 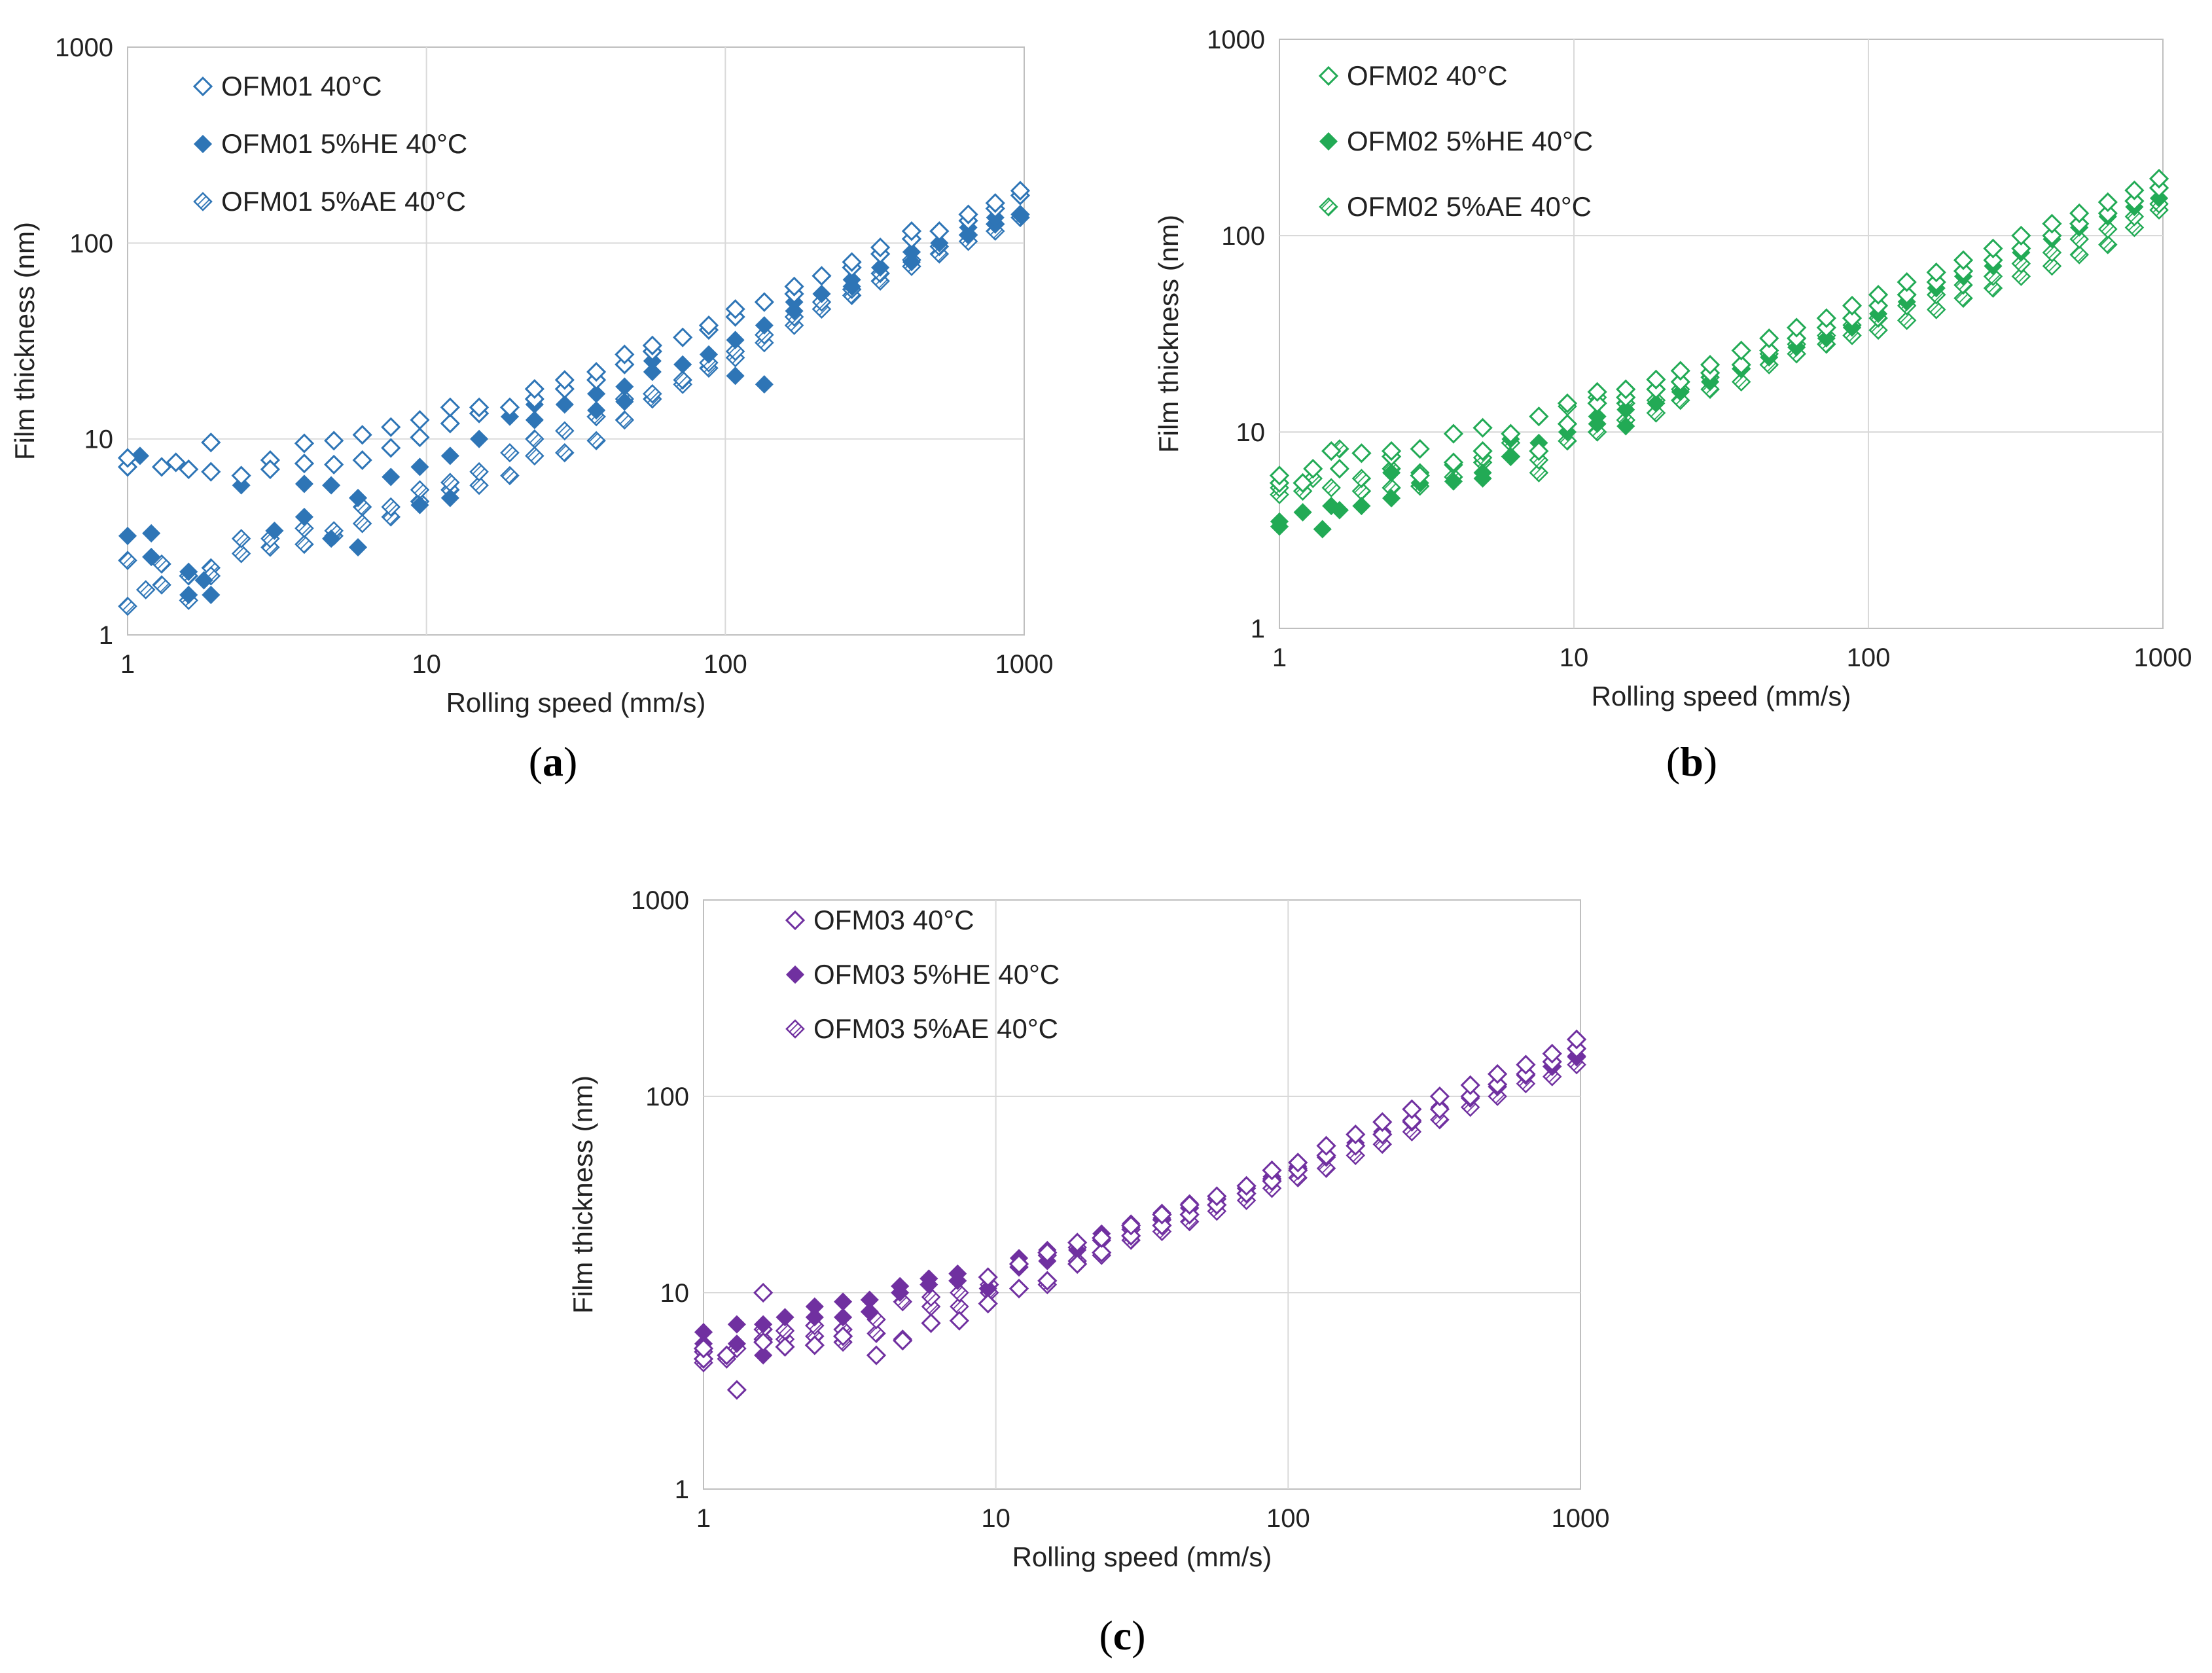 I want to click on legend-label: OFM03 40°C, so click(x=894, y=920).